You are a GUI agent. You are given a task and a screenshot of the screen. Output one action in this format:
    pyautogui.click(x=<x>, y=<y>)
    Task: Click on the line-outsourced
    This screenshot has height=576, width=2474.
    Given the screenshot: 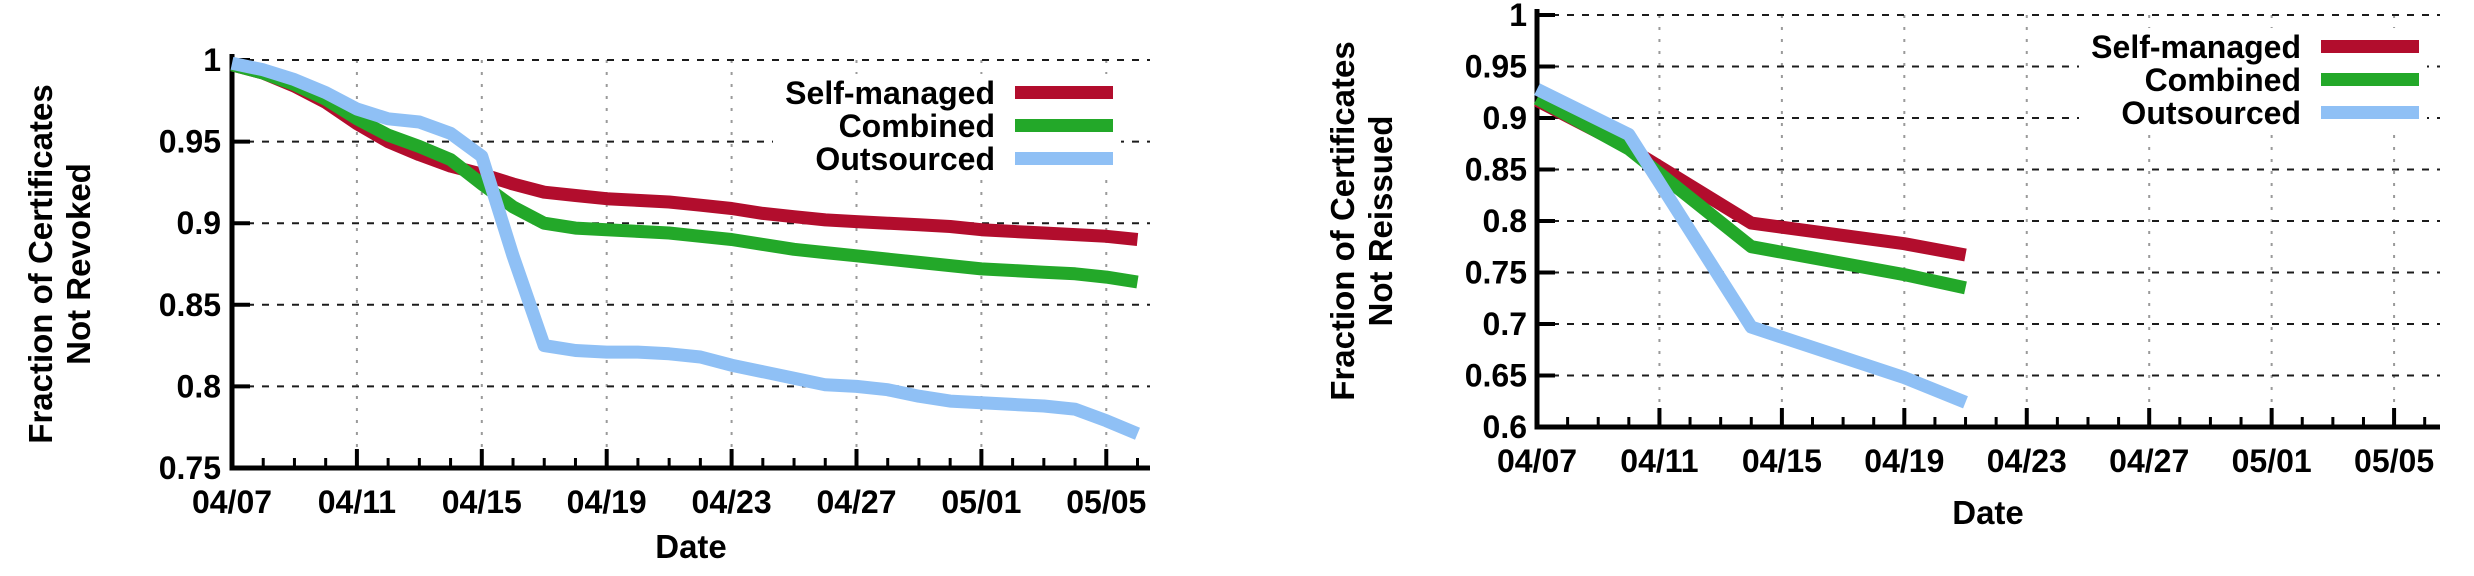 What is the action you would take?
    pyautogui.click(x=1751, y=246)
    